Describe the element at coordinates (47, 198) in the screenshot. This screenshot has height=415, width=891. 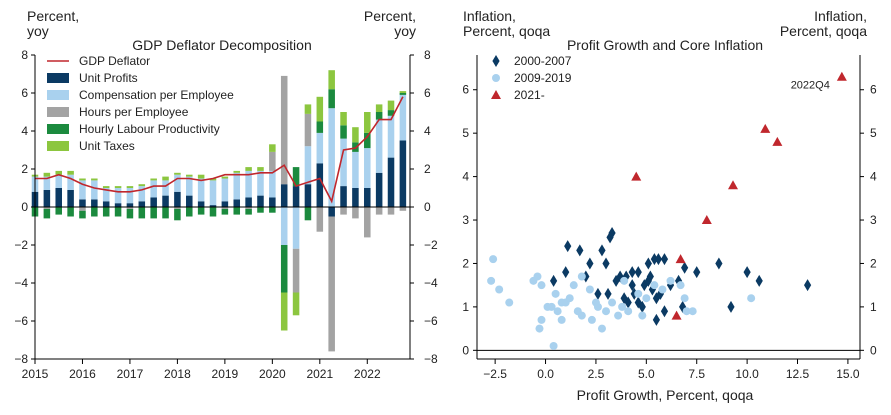
I see `bar-unit-profits-2015Q2` at that location.